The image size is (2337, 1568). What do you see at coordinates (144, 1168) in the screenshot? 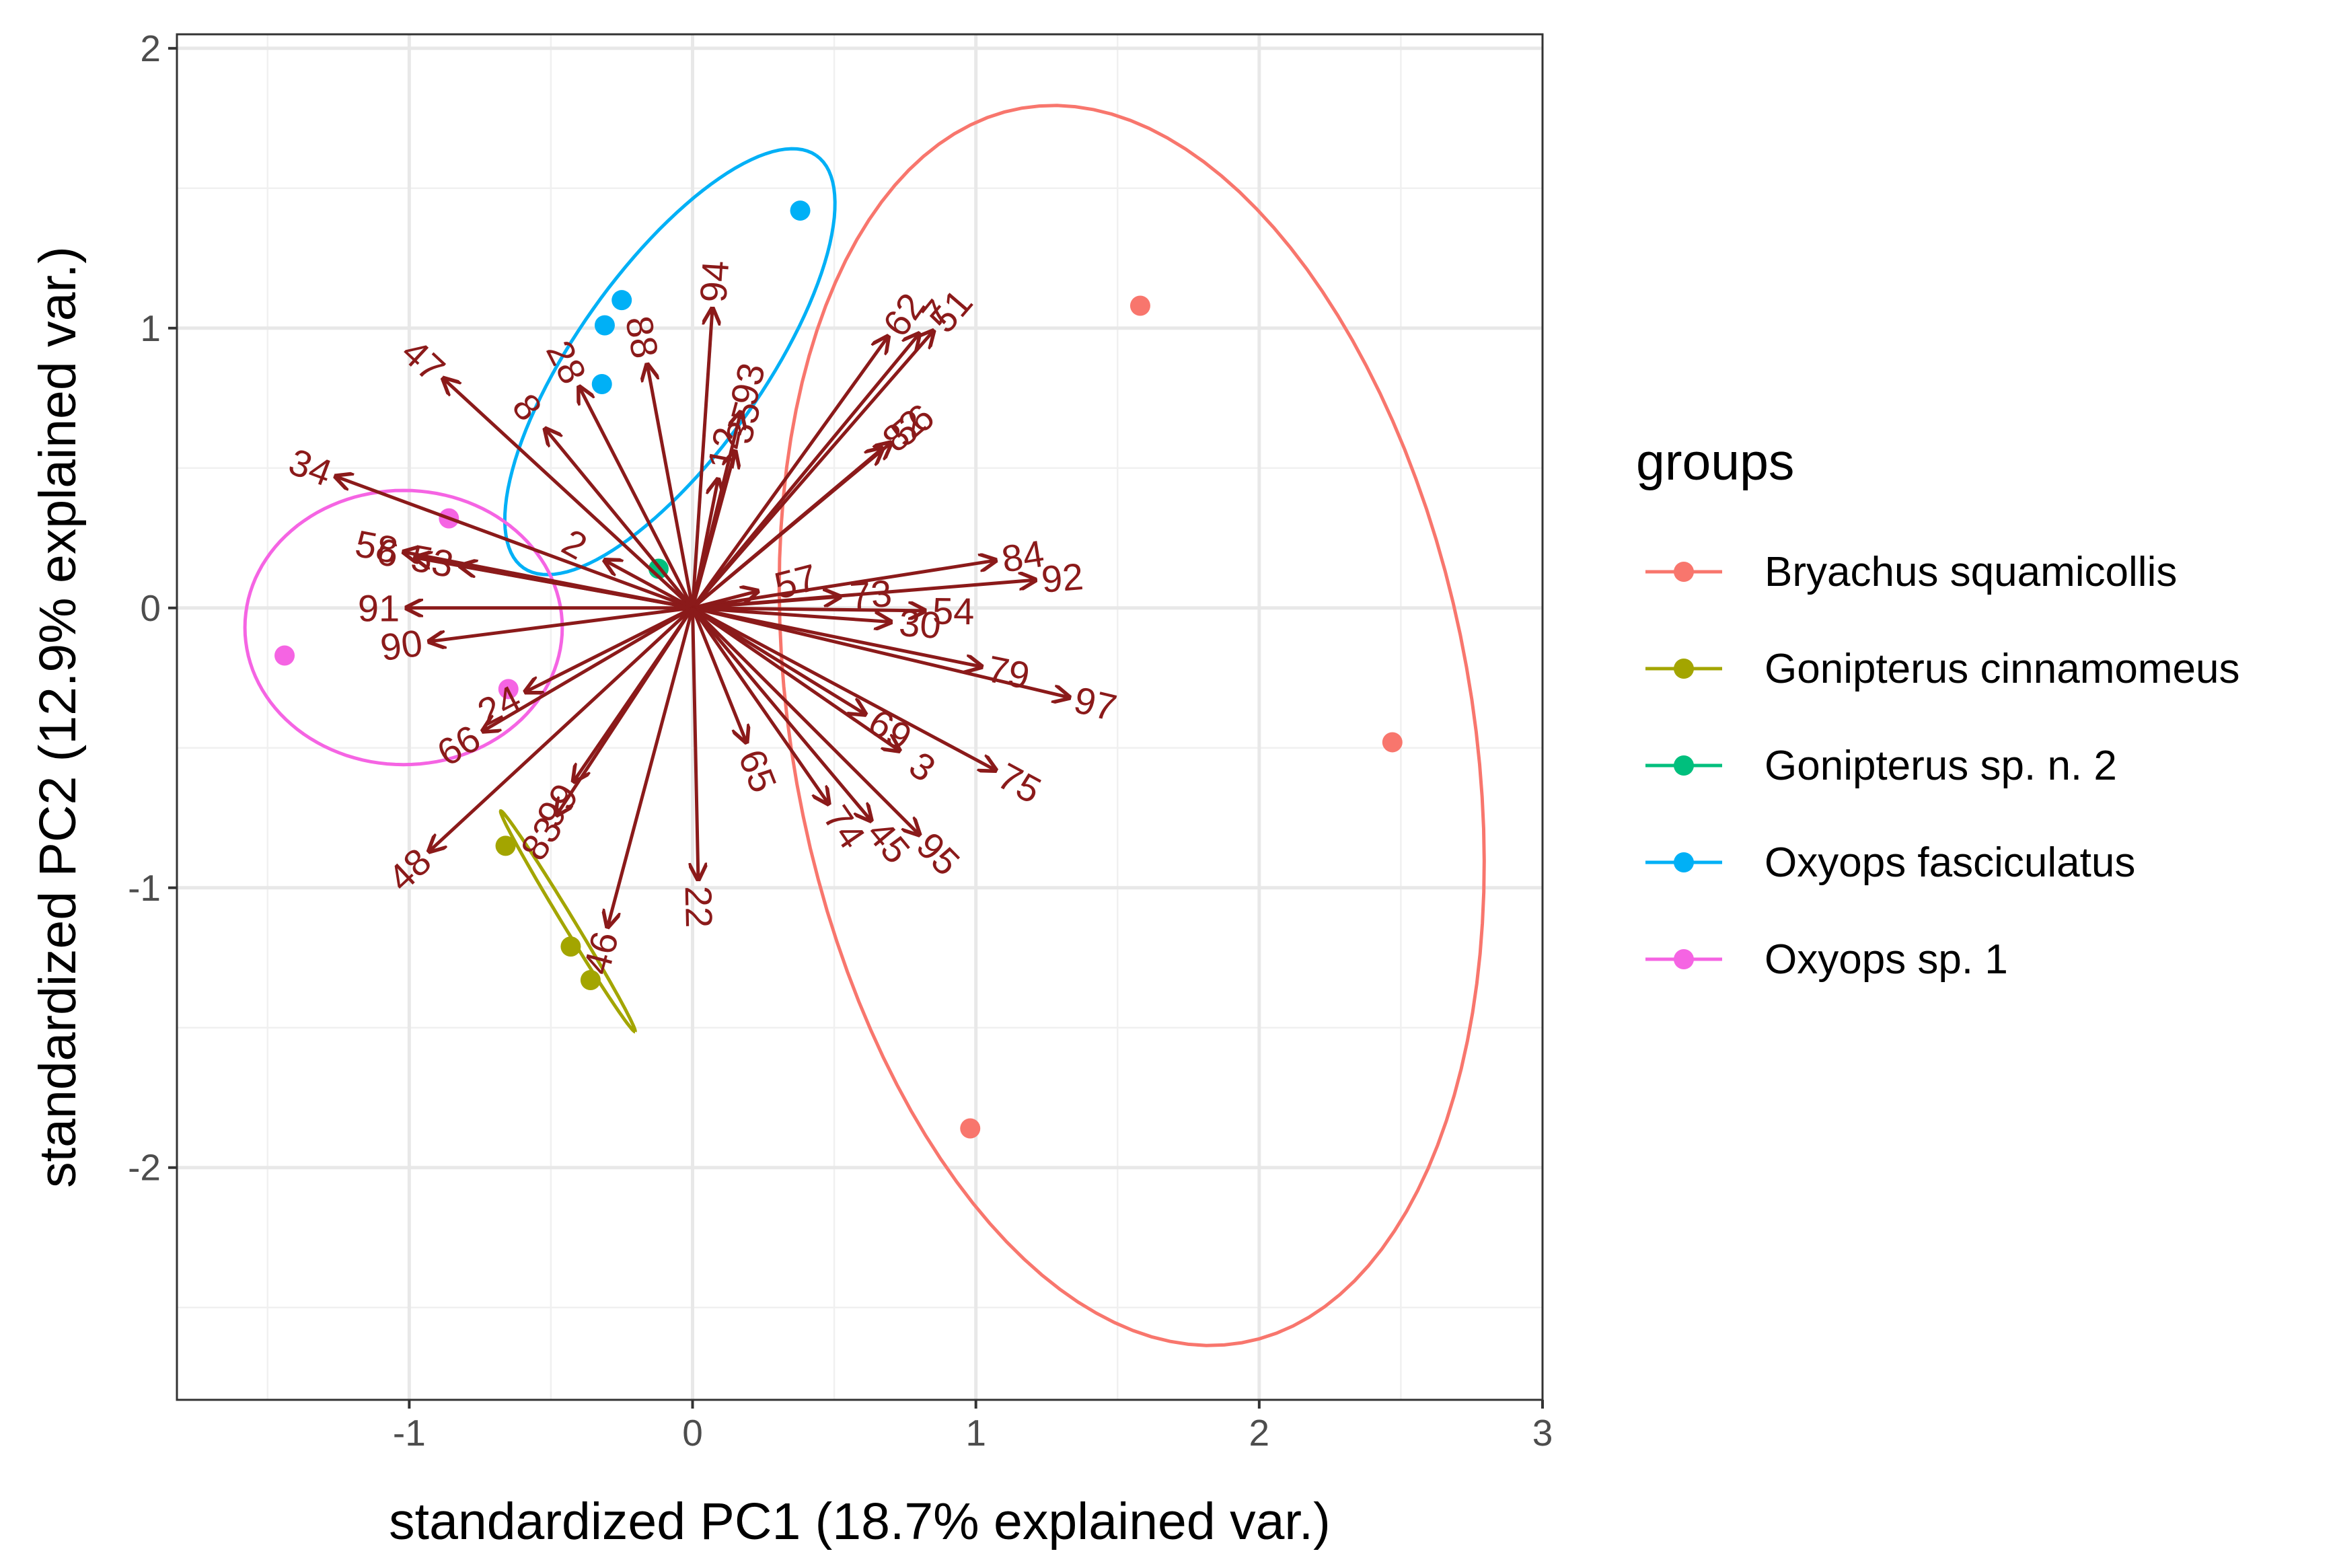
I see `y-tick-label: -2` at bounding box center [144, 1168].